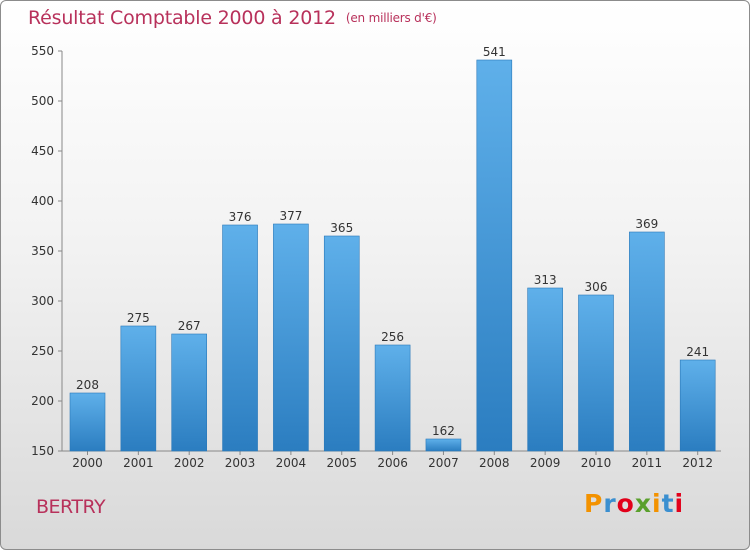 The width and height of the screenshot is (750, 550). What do you see at coordinates (71, 507) in the screenshot?
I see `commune-name: BERTRY` at bounding box center [71, 507].